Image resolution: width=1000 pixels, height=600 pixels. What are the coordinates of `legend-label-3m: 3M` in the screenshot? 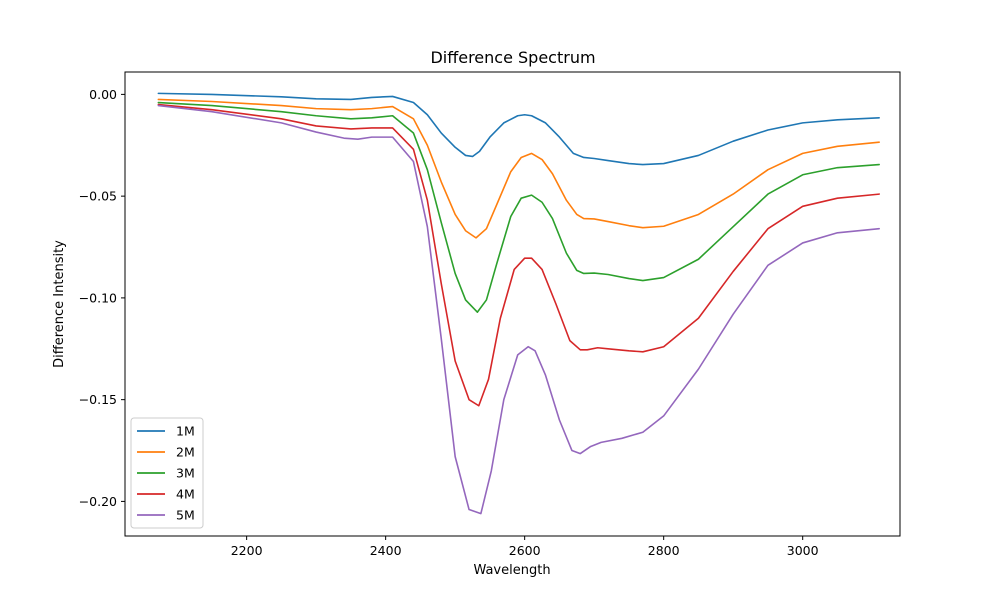 It's located at (185, 473).